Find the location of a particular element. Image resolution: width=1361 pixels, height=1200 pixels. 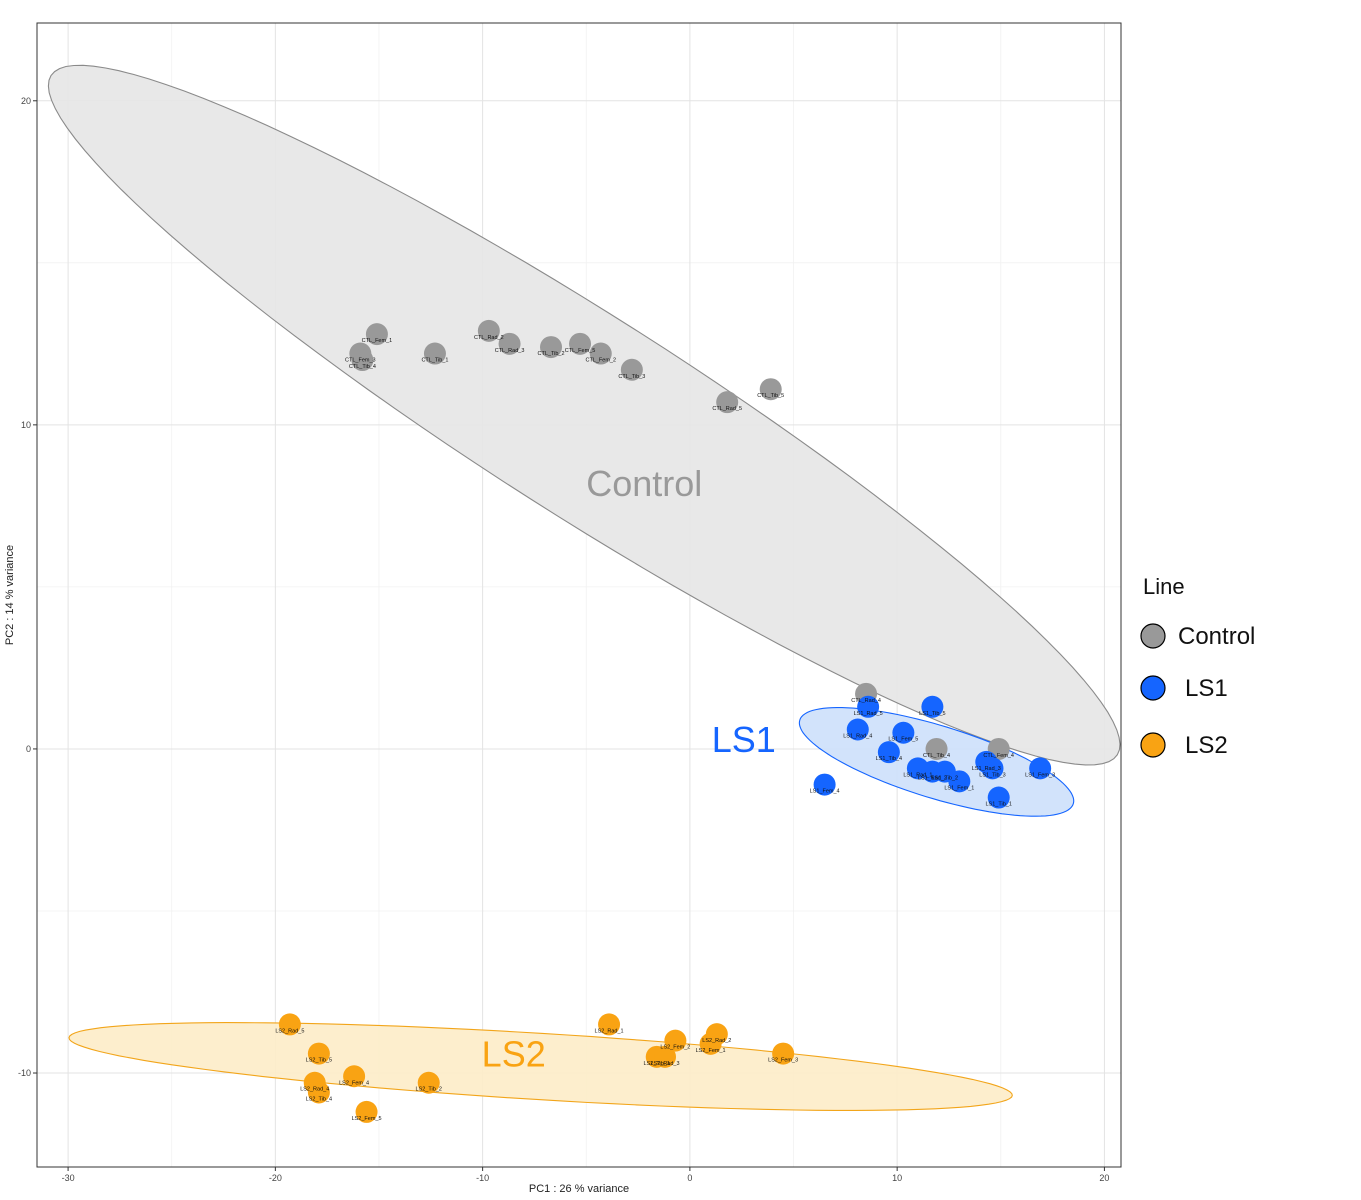

point-label-ls2-rad-4: LS2_Rad_4 is located at coordinates (314, 1090).